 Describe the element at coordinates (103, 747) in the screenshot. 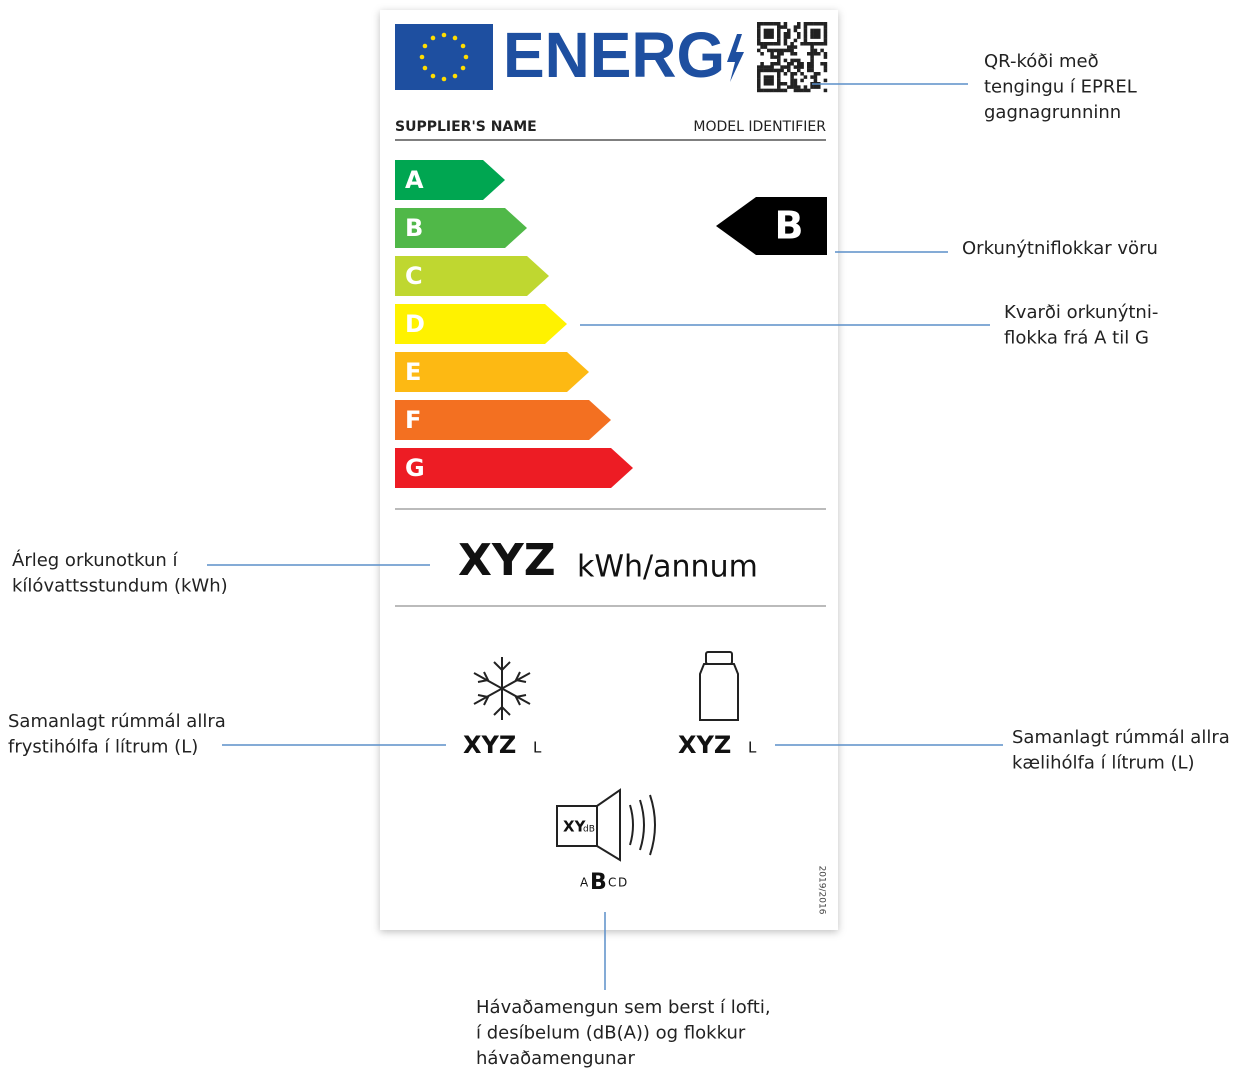

I see `annotation: frystihólfa í lítrum (L)` at that location.